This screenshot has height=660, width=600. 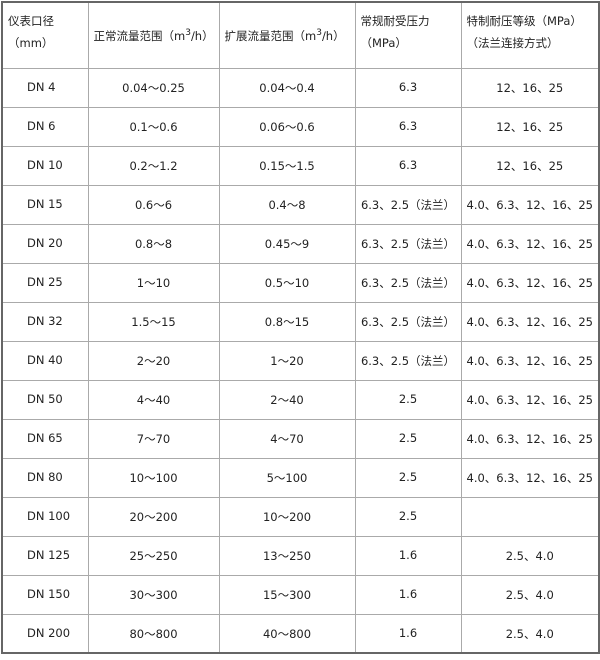 What do you see at coordinates (287, 360) in the screenshot?
I see `cell-extended-flow: 1～20` at bounding box center [287, 360].